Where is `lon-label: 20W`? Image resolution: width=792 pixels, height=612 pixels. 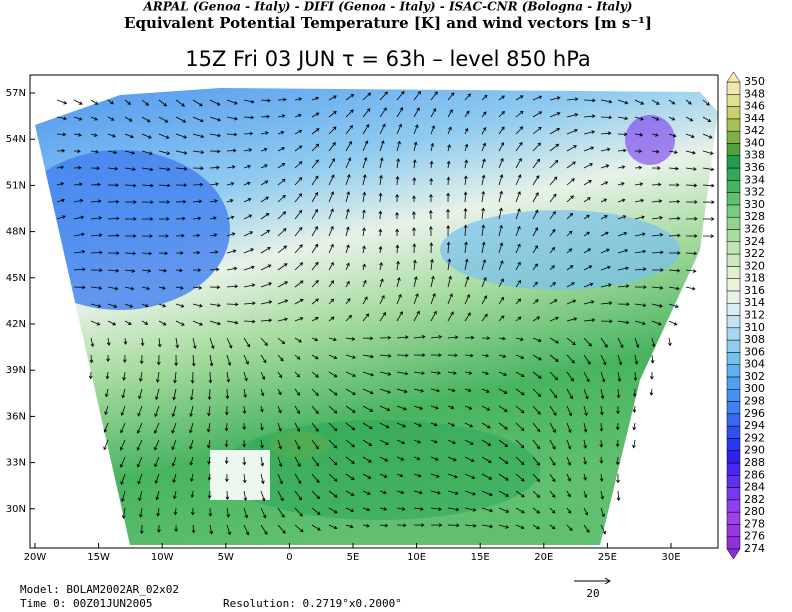
lon-label: 20W is located at coordinates (35, 557).